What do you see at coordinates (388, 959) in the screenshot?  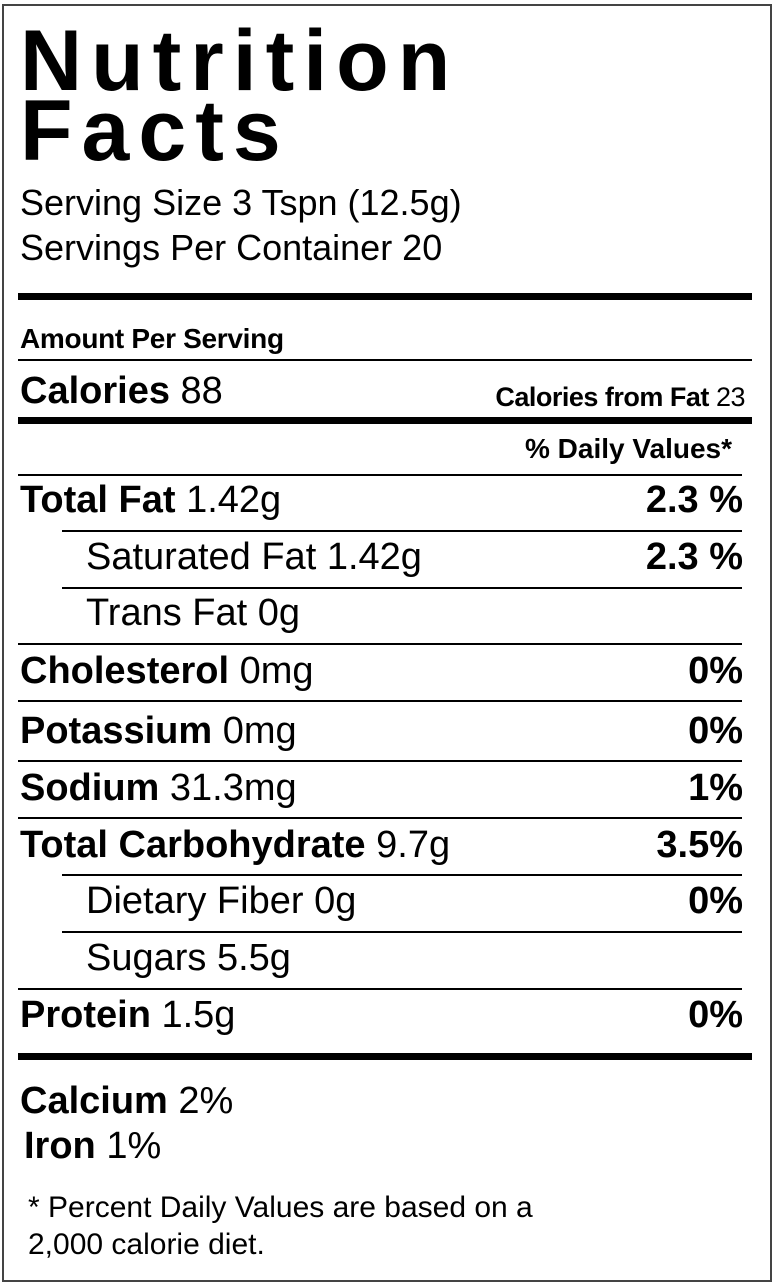 I see `nutrient-row: Sugars 5.5g` at bounding box center [388, 959].